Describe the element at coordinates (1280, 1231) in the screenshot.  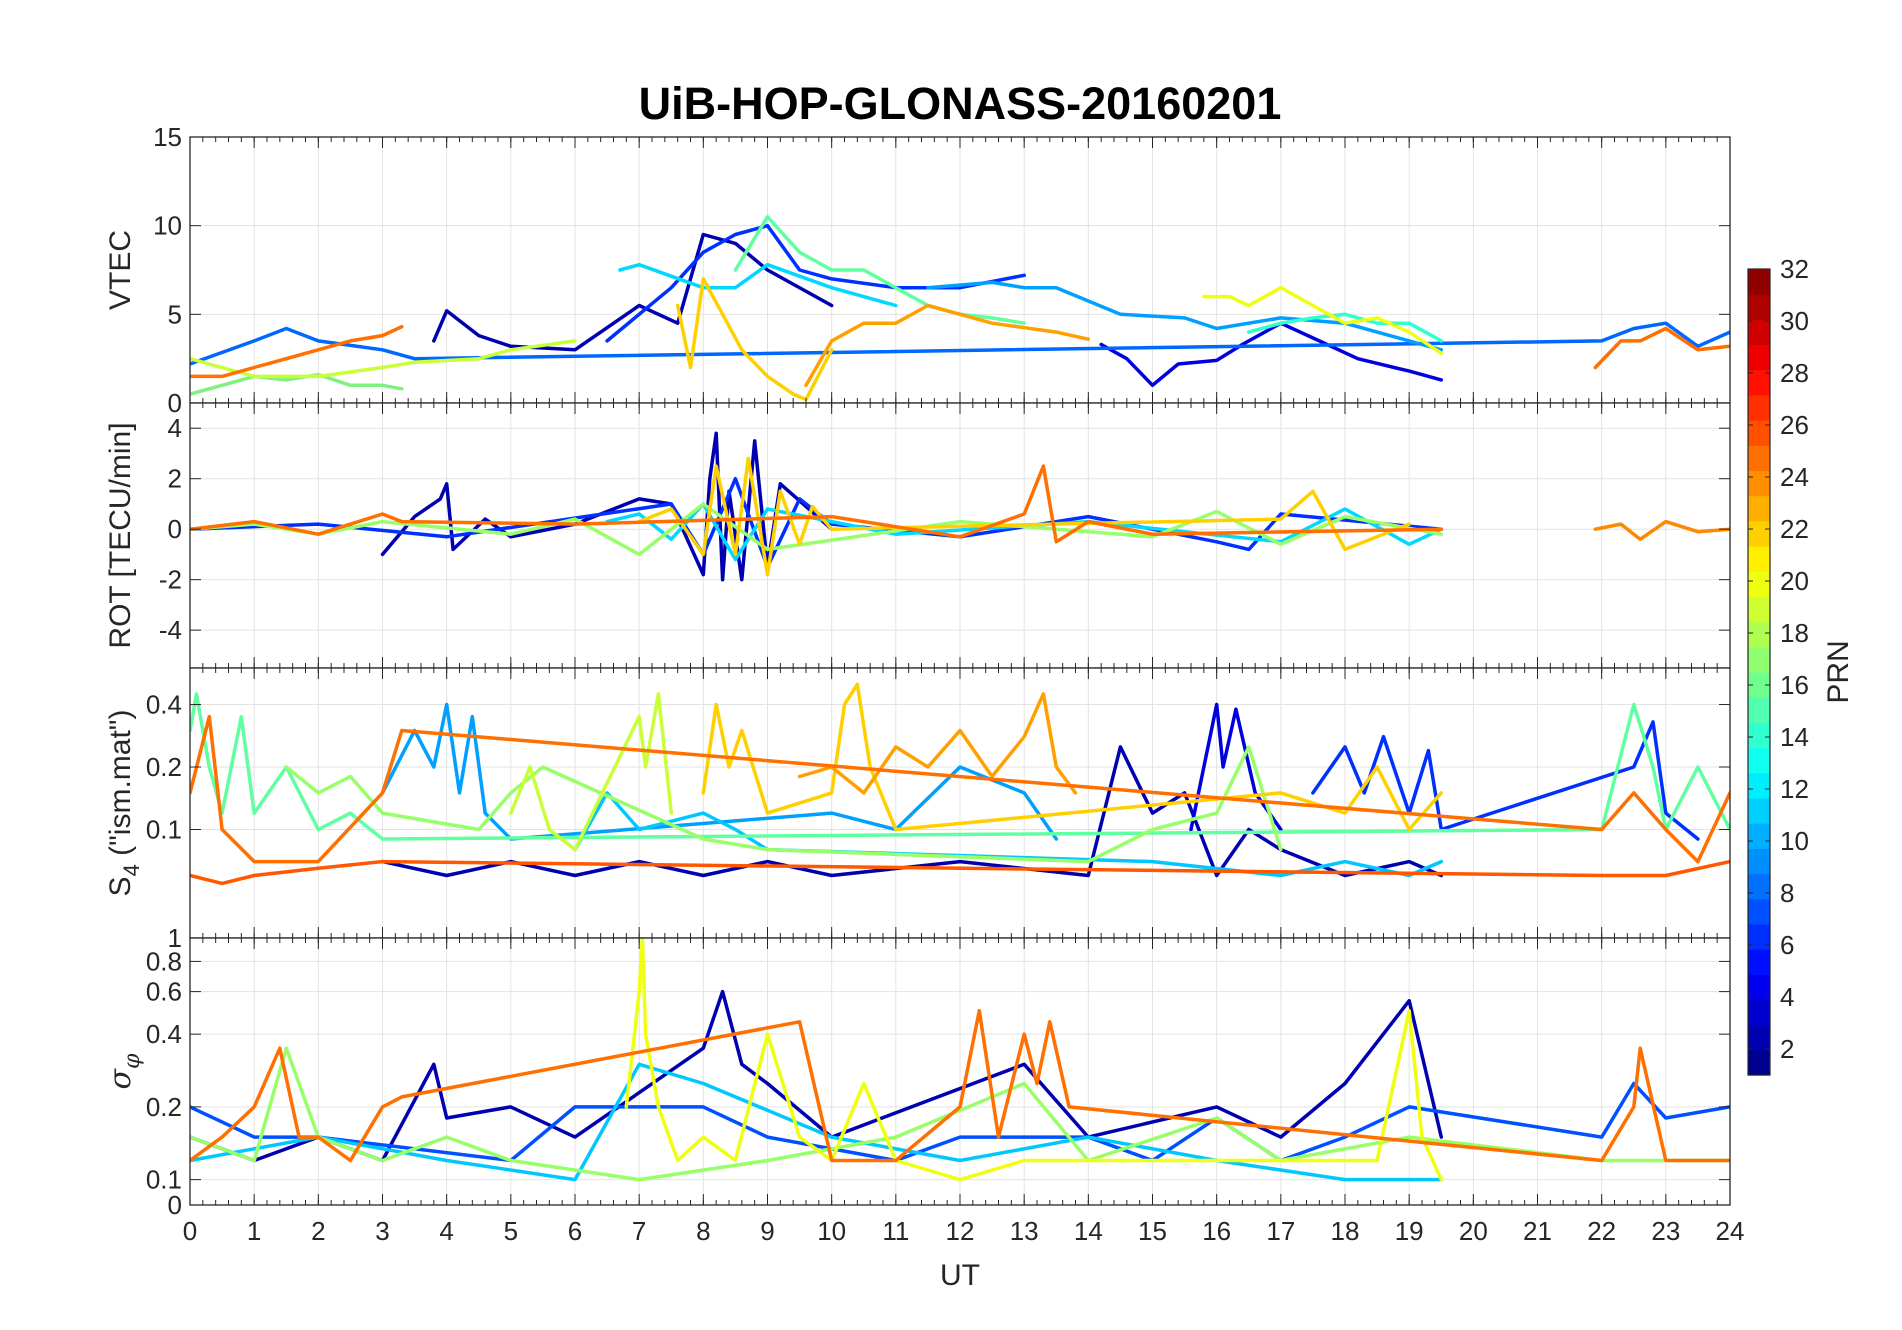
I see `x-tick-label: 17` at that location.